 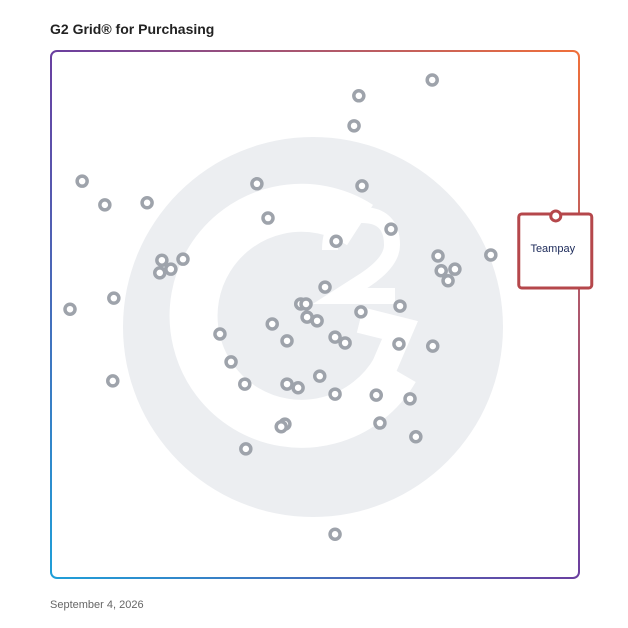 What do you see at coordinates (552, 249) in the screenshot?
I see `highlight-label: Teampay` at bounding box center [552, 249].